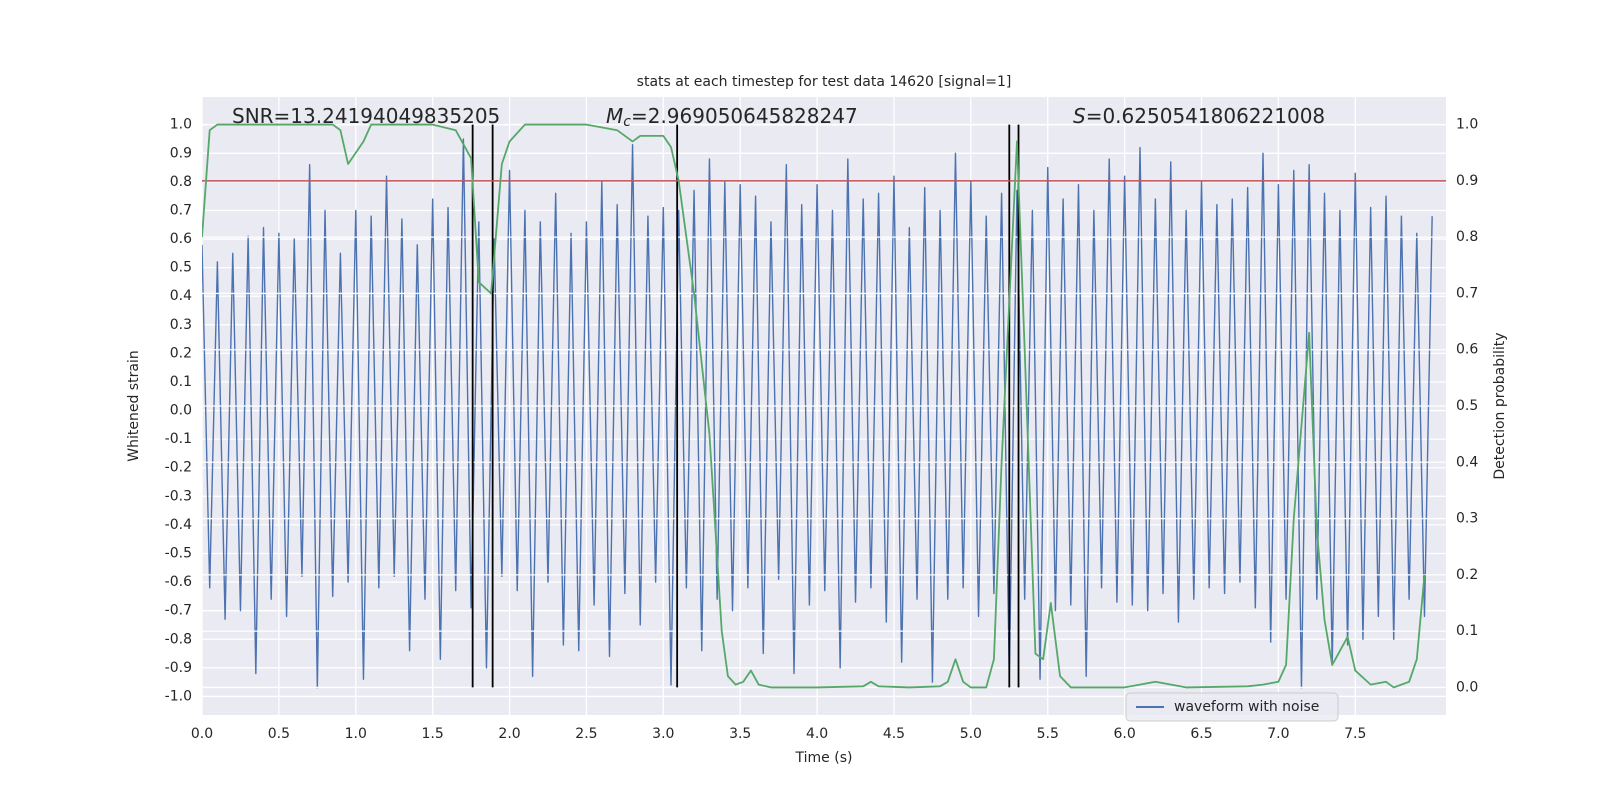 Image resolution: width=1600 pixels, height=800 pixels. I want to click on x-tick-label: 5.5, so click(1048, 734).